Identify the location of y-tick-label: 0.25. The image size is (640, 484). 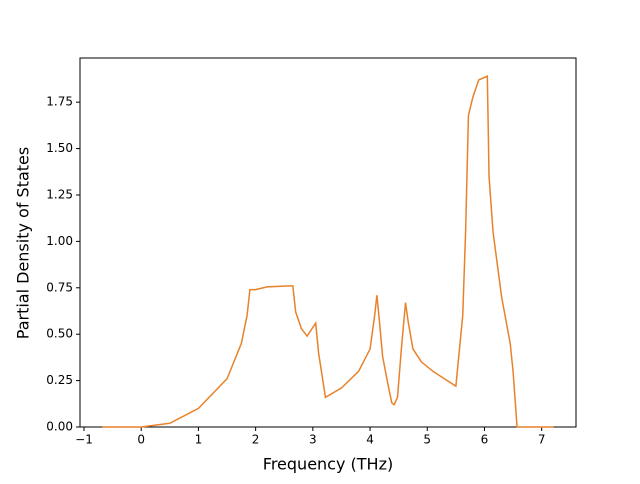
(59, 380).